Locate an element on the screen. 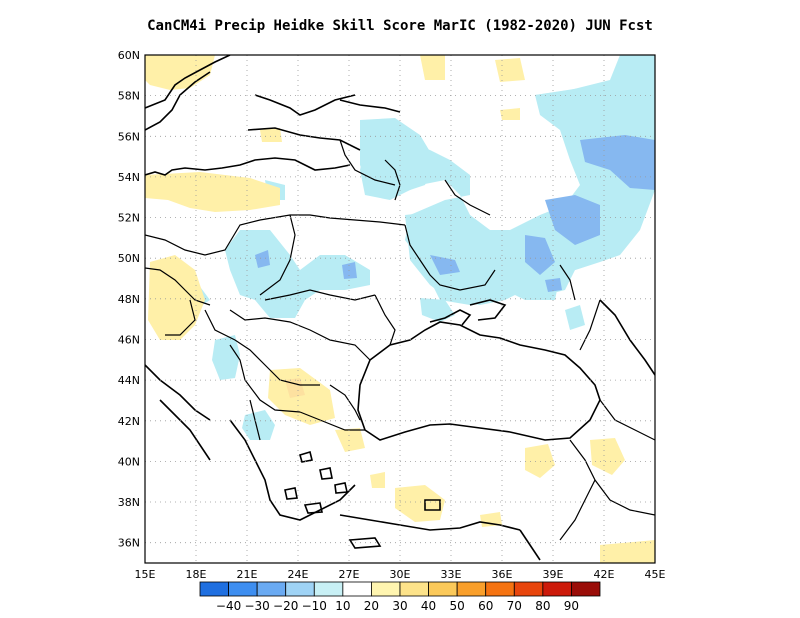  lat-tick-label: 38N is located at coordinates (129, 502).